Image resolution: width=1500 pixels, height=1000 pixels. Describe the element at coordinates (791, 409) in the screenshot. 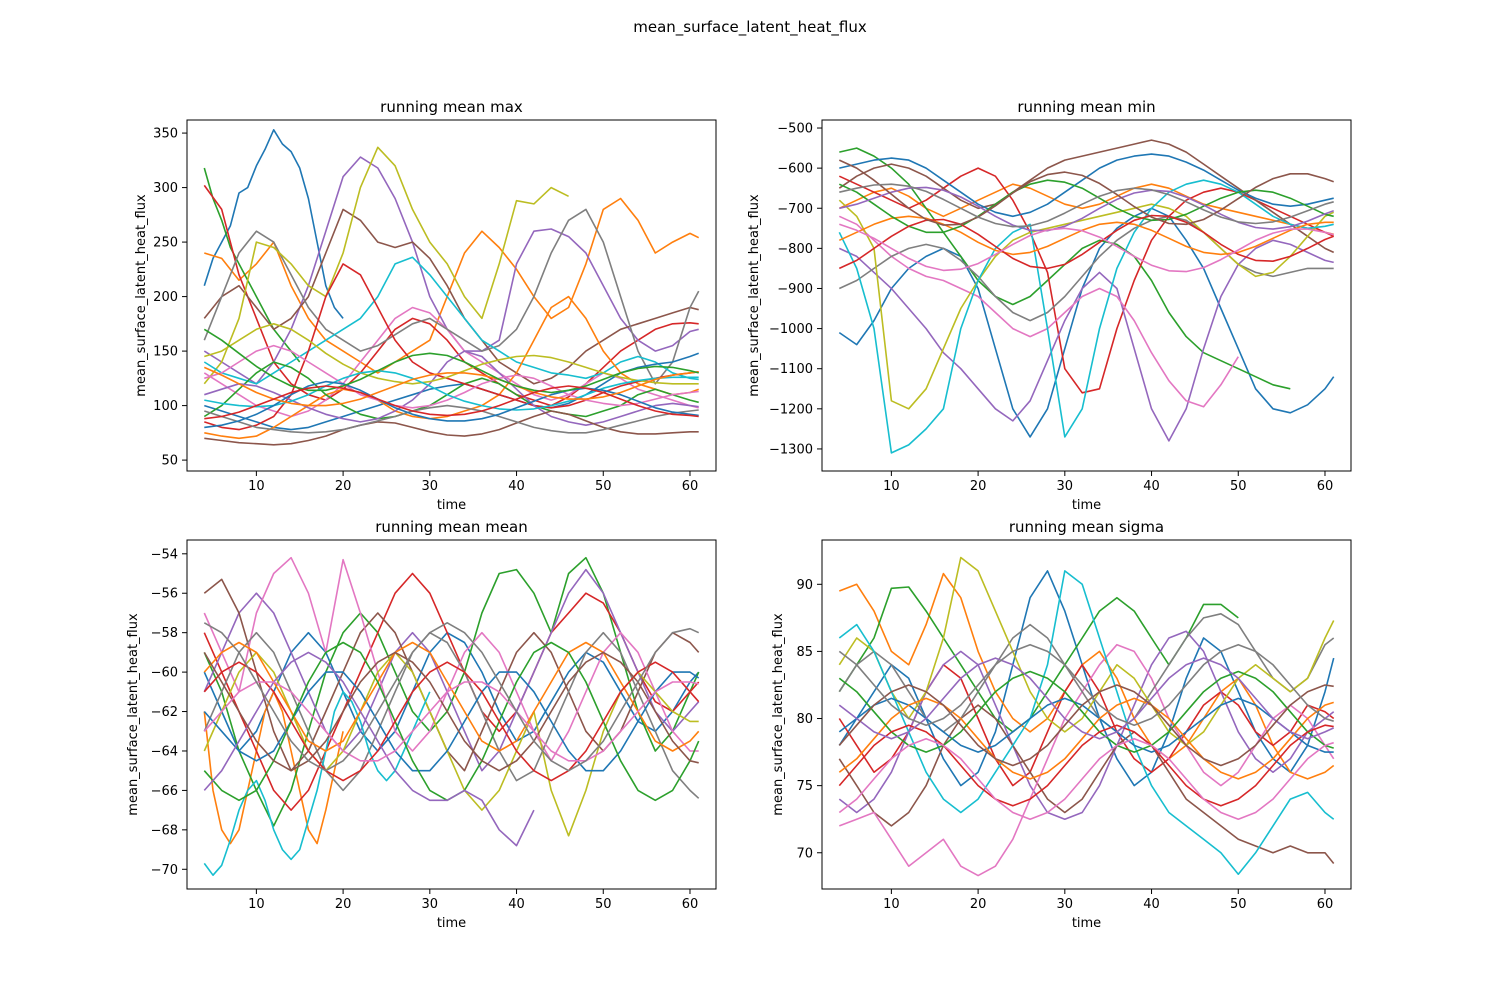

I see `y-tick-label: −1200` at that location.